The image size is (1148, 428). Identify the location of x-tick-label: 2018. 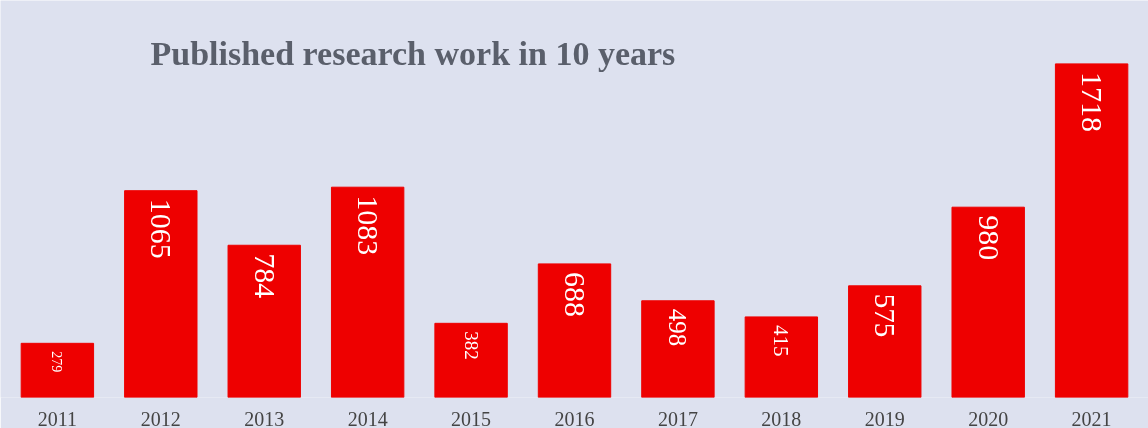
(781, 417).